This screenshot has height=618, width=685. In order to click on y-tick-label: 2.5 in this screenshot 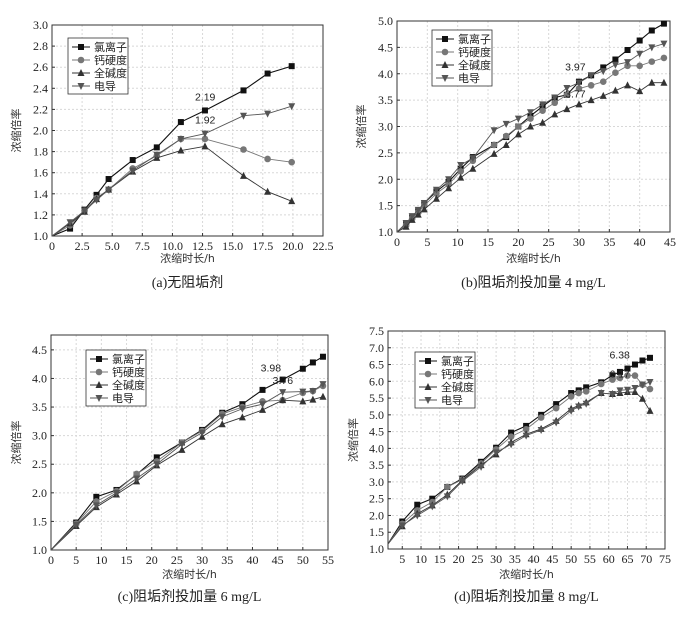, I will do `click(385, 153)`.